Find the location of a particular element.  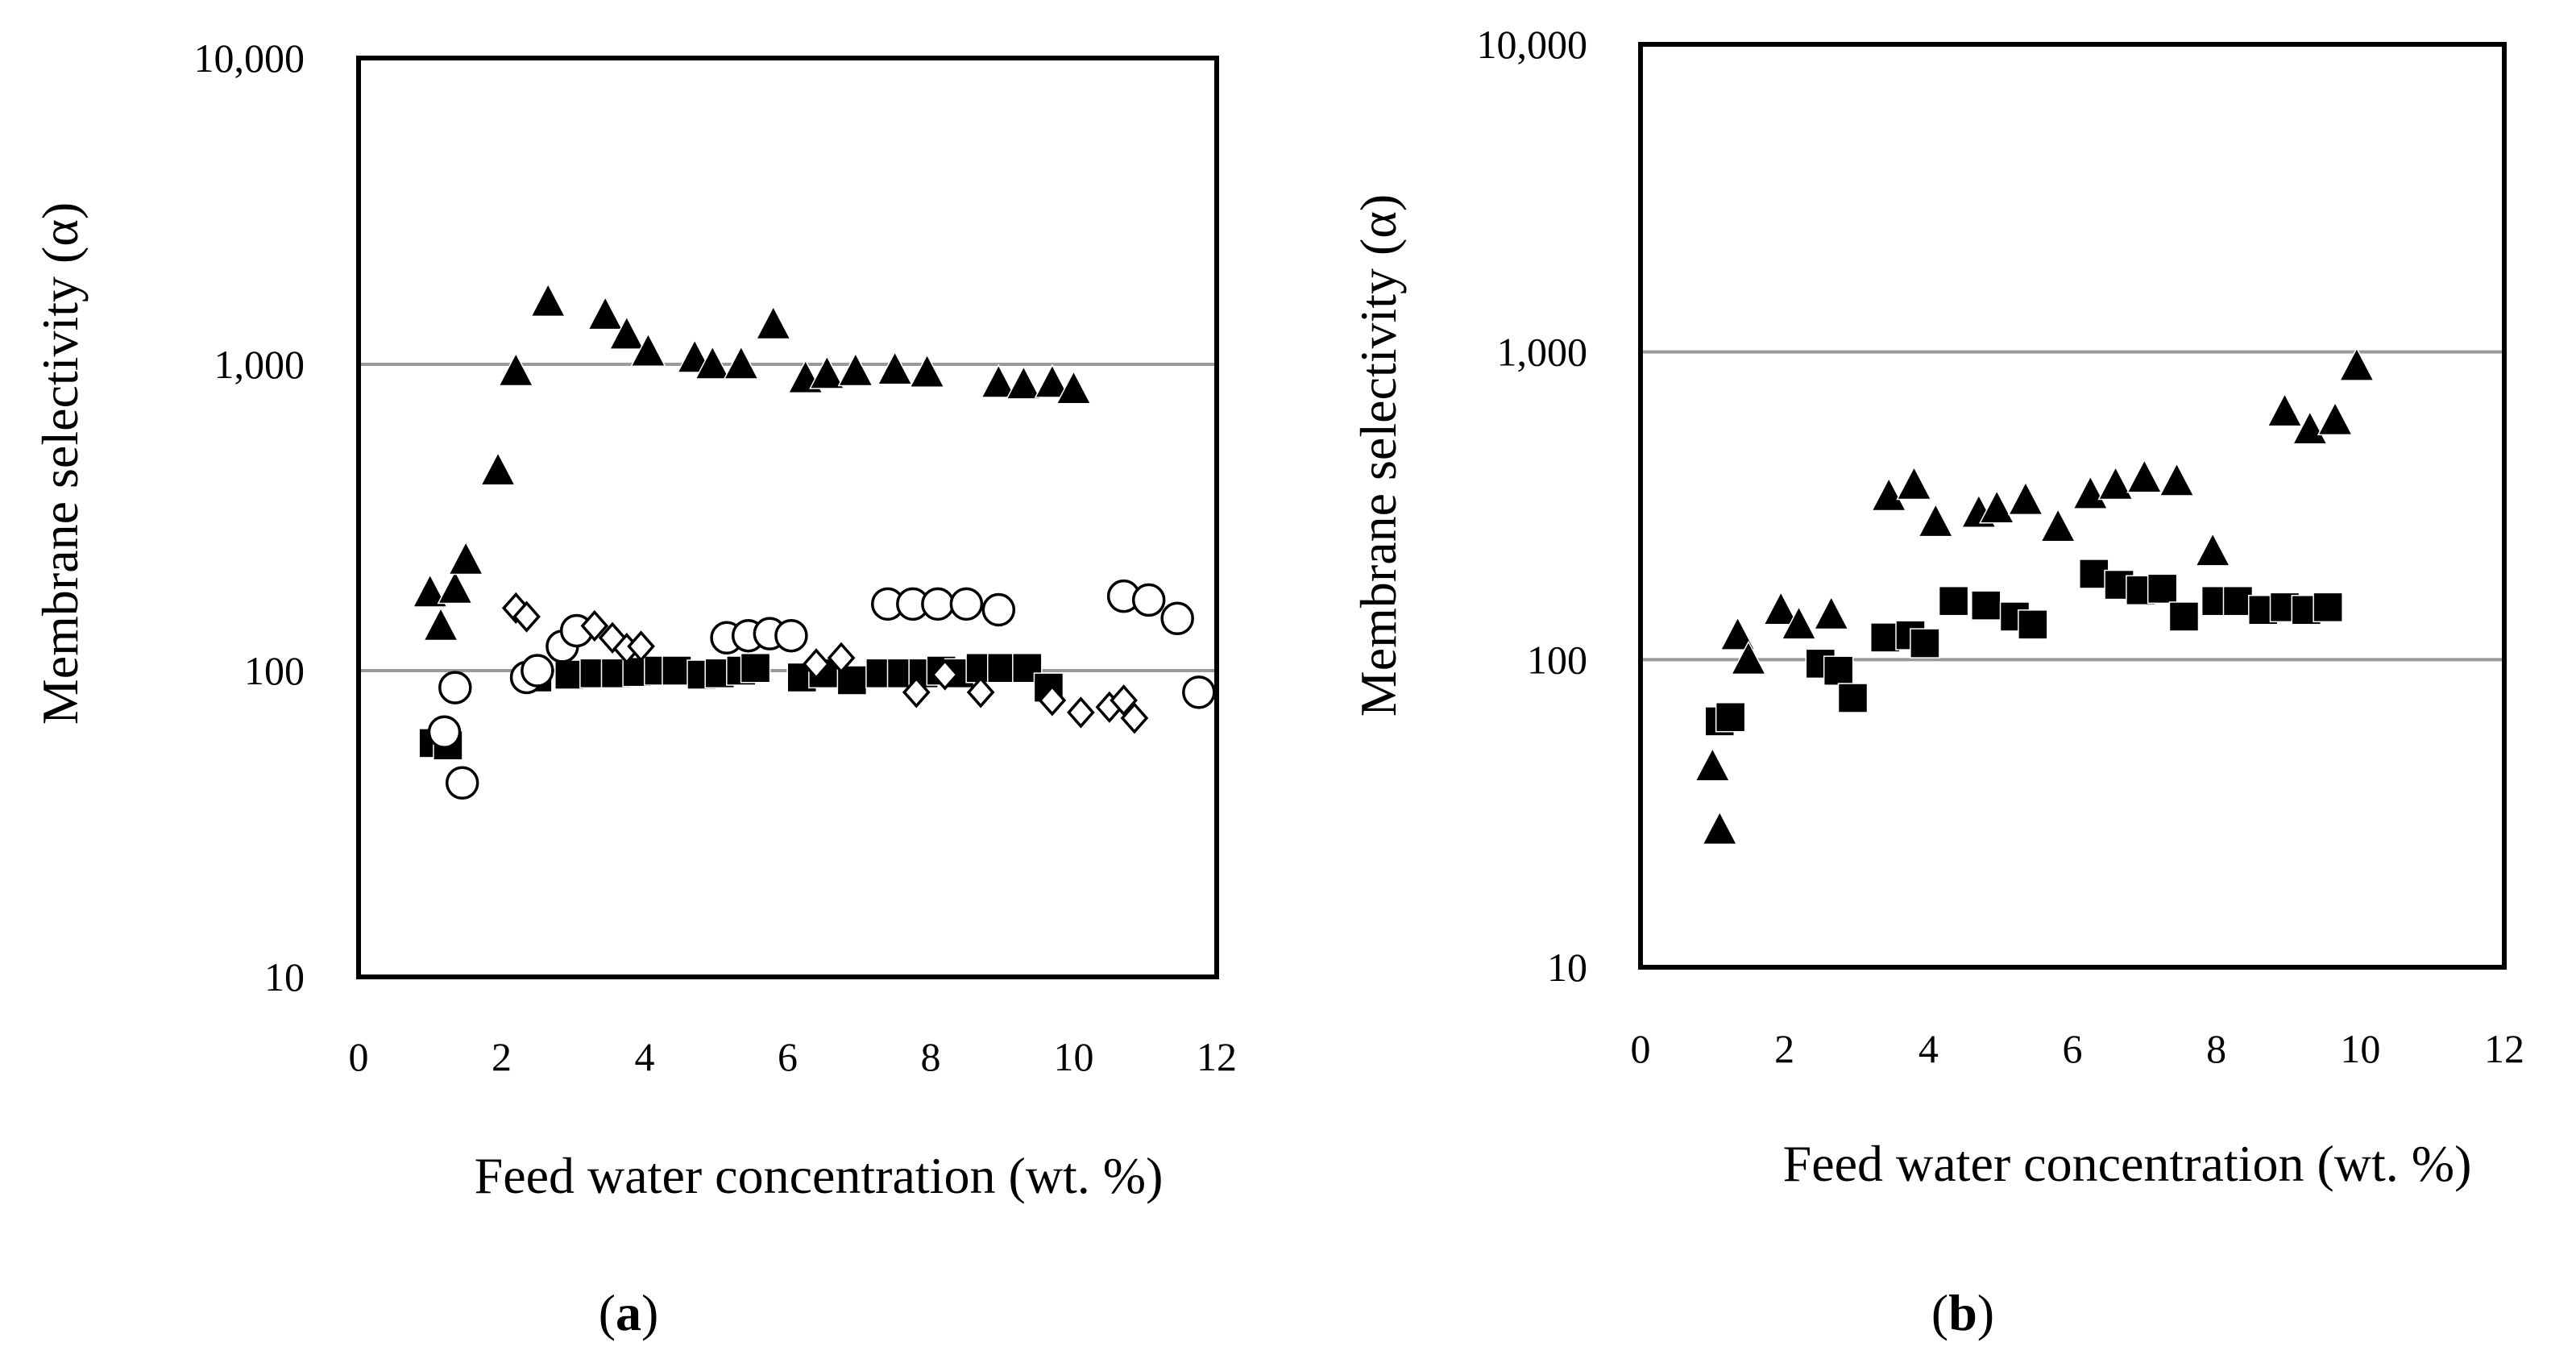

panel-a-y-tick-label: 10 is located at coordinates (284, 977).